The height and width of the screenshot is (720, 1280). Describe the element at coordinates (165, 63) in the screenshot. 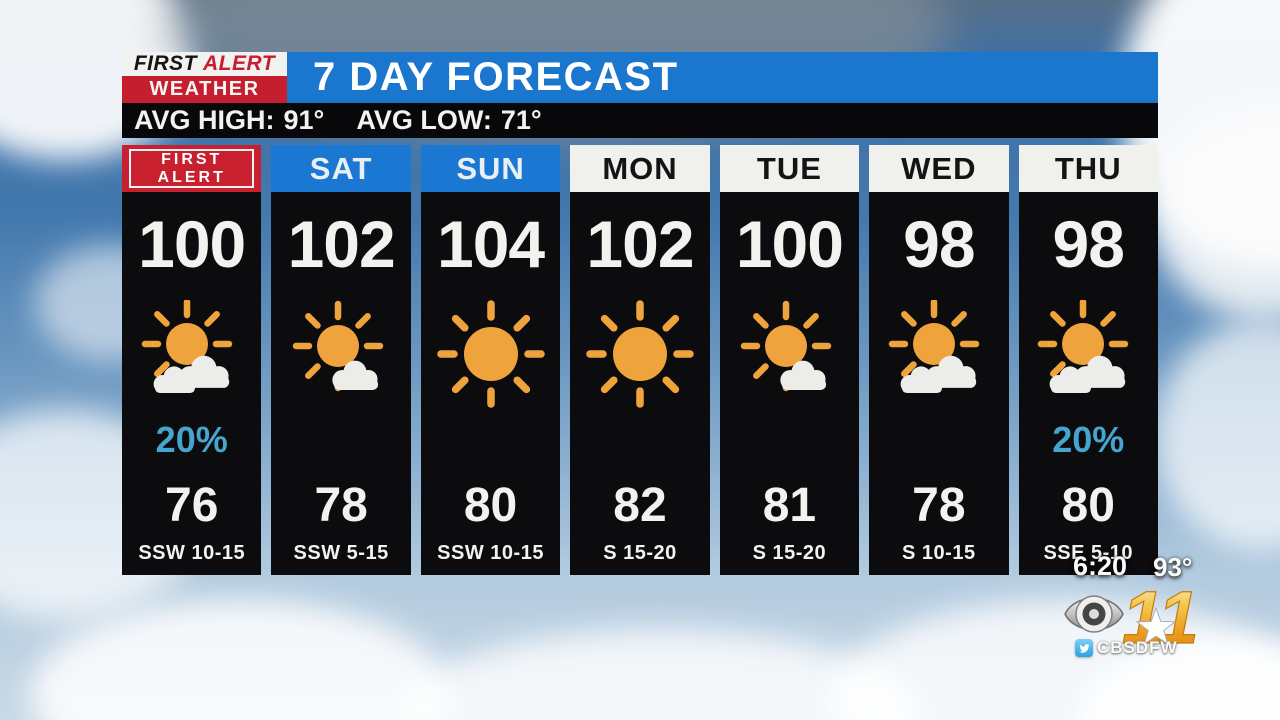

I see `logo-first-text: FIRST` at that location.